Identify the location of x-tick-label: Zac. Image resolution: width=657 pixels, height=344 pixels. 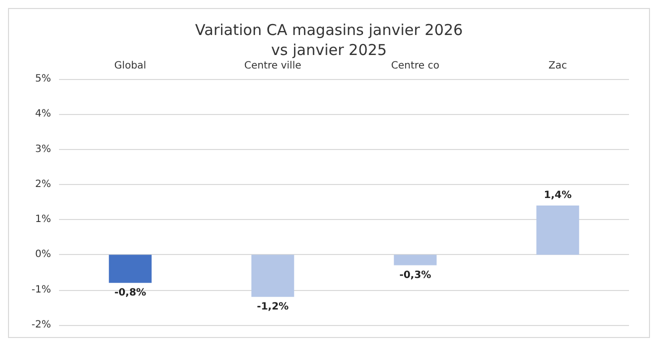
(557, 66).